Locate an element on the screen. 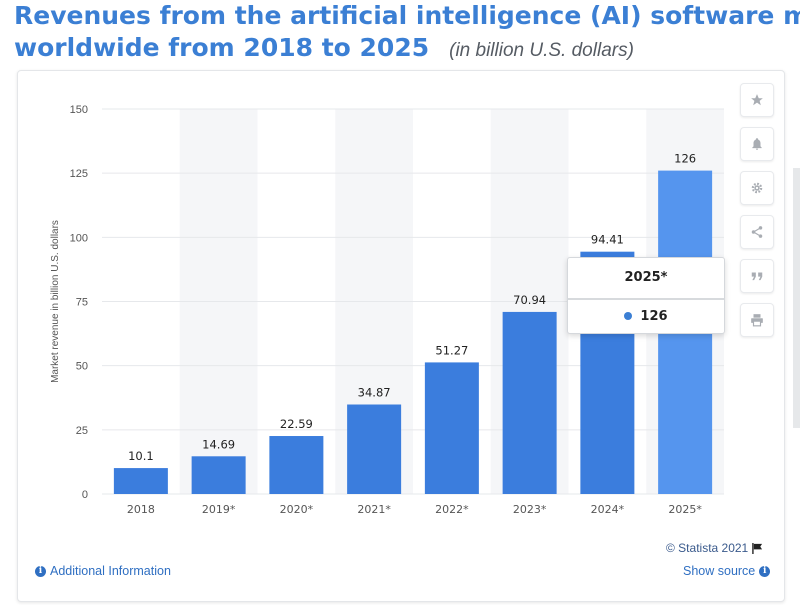 Image resolution: width=800 pixels, height=605 pixels. y-tick-label: 25 is located at coordinates (82, 431).